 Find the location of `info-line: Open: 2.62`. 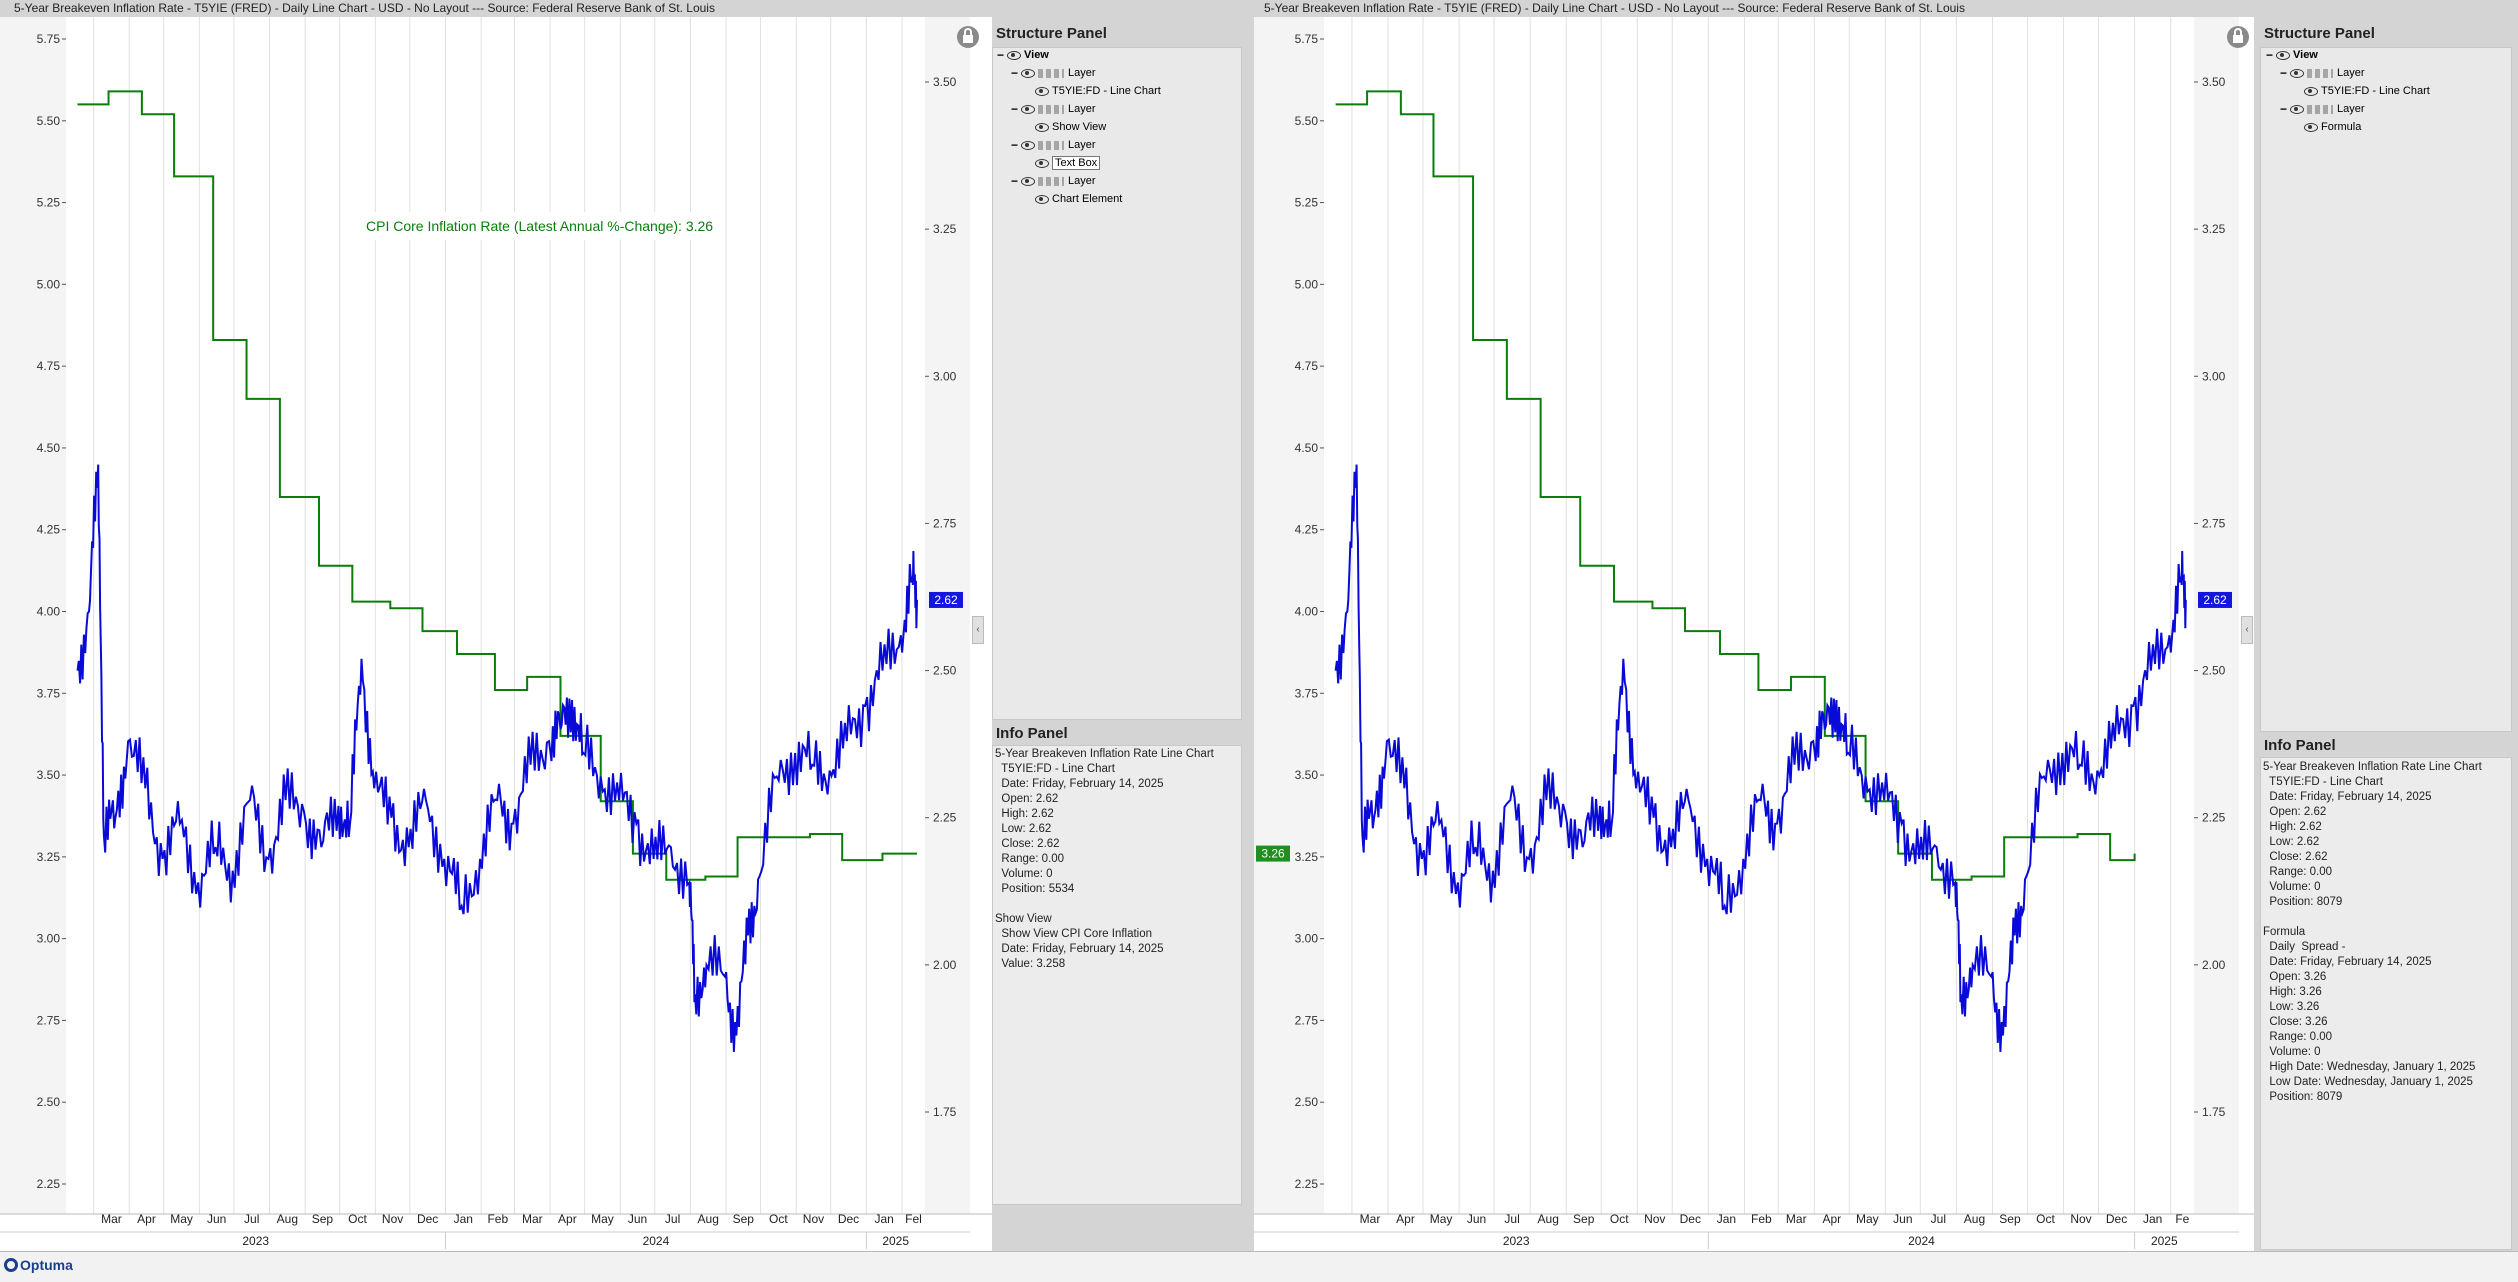

info-line: Open: 2.62 is located at coordinates (2295, 812).